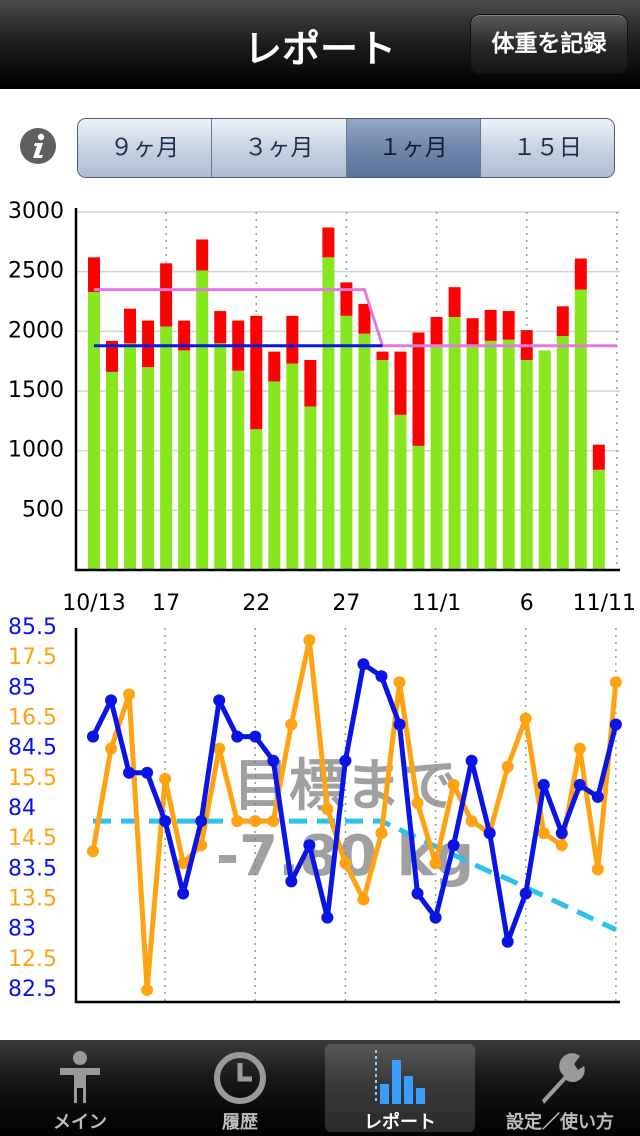 The image size is (640, 1136). Describe the element at coordinates (436, 603) in the screenshot. I see `x-tick-label: 11/1` at that location.